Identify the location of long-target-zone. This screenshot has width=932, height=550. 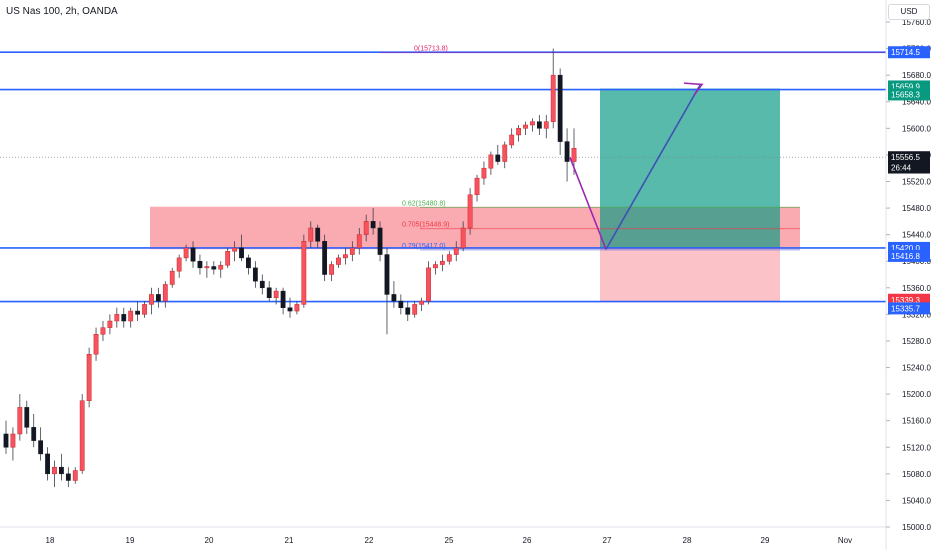
(690, 168).